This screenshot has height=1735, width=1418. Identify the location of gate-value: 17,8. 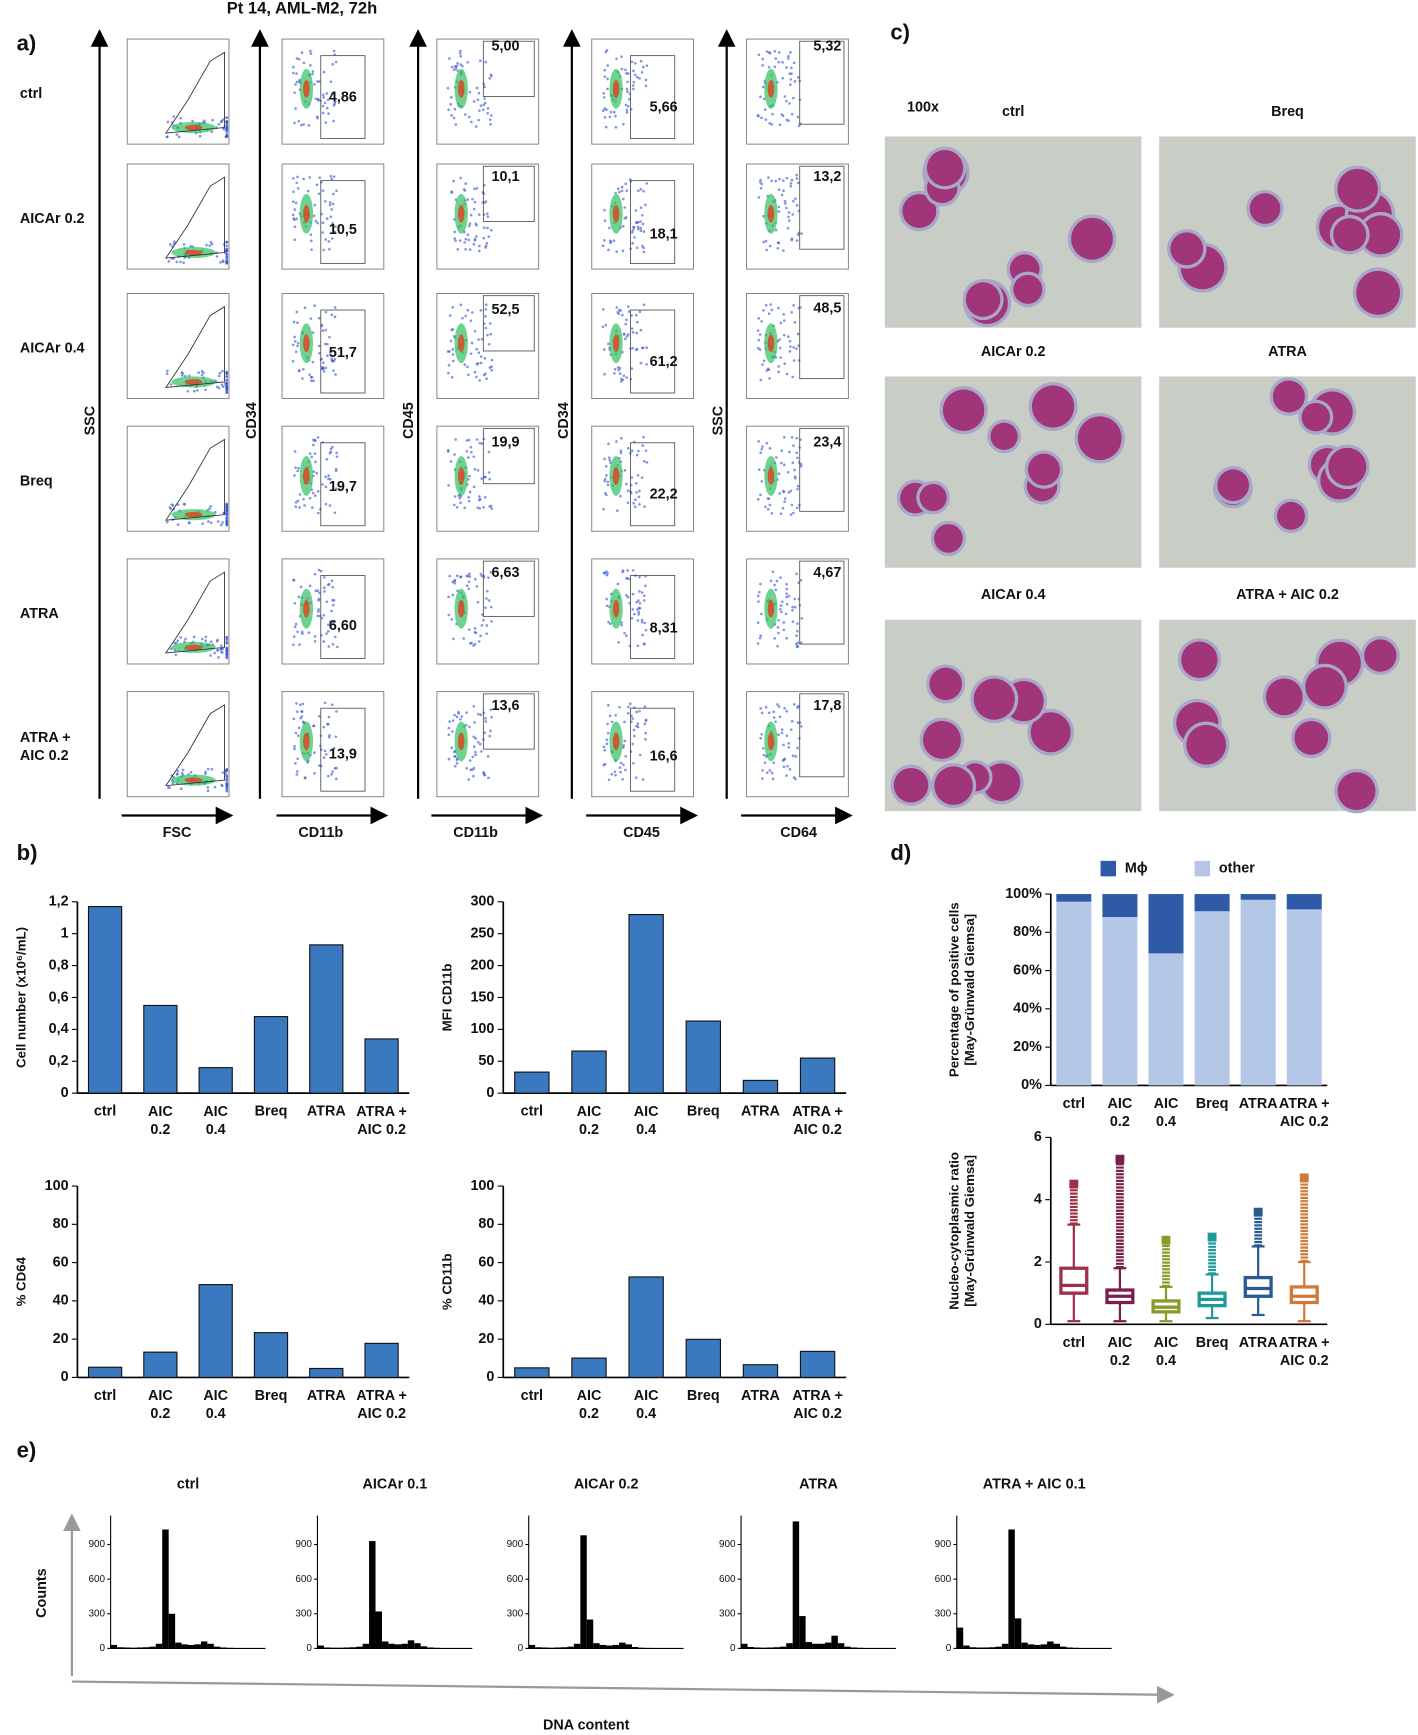
(827, 706).